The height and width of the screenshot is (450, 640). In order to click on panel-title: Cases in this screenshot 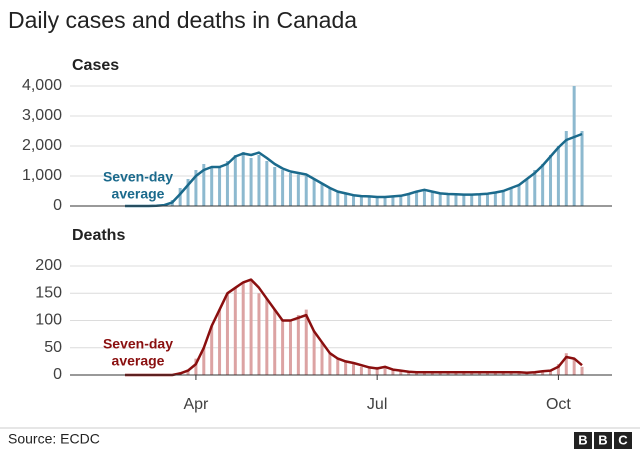, I will do `click(95, 65)`.